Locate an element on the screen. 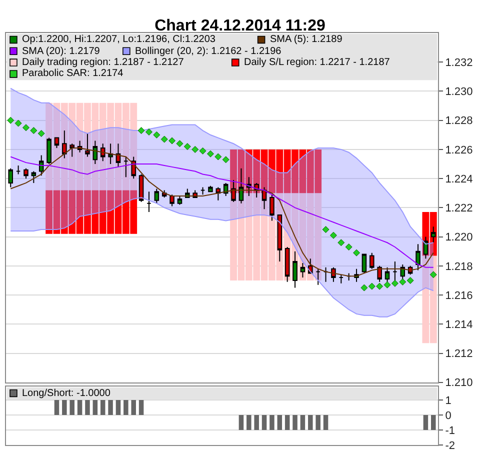 This screenshot has height=457, width=480. y-tick-label: 1 is located at coordinates (448, 400).